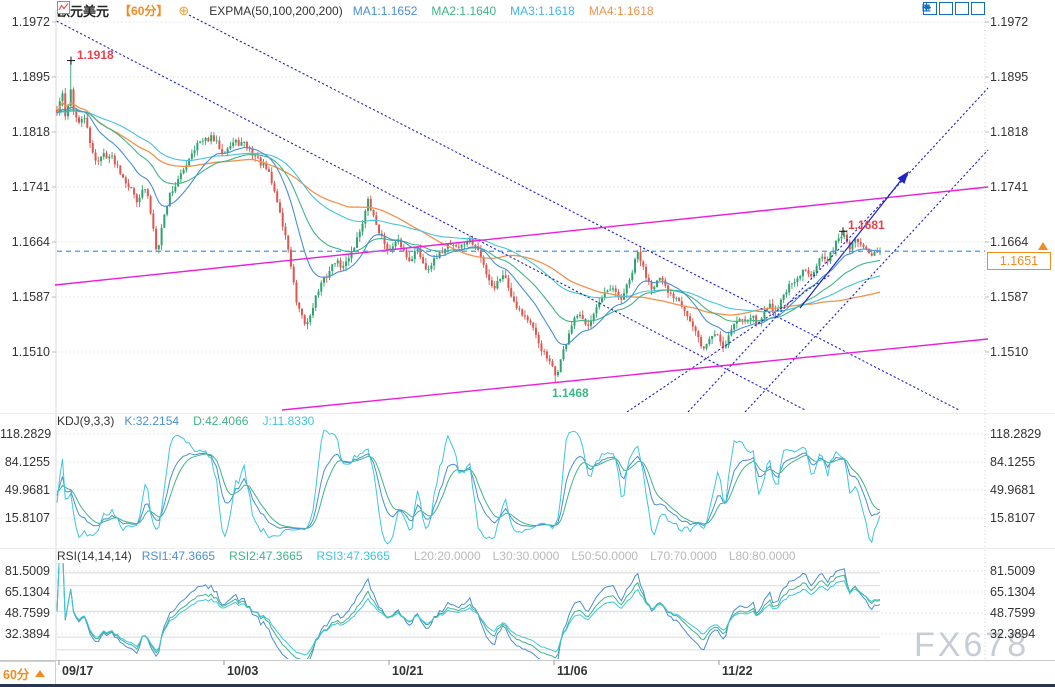 The image size is (1055, 687). I want to click on rsi-value: RSI2:47.3665, so click(266, 556).